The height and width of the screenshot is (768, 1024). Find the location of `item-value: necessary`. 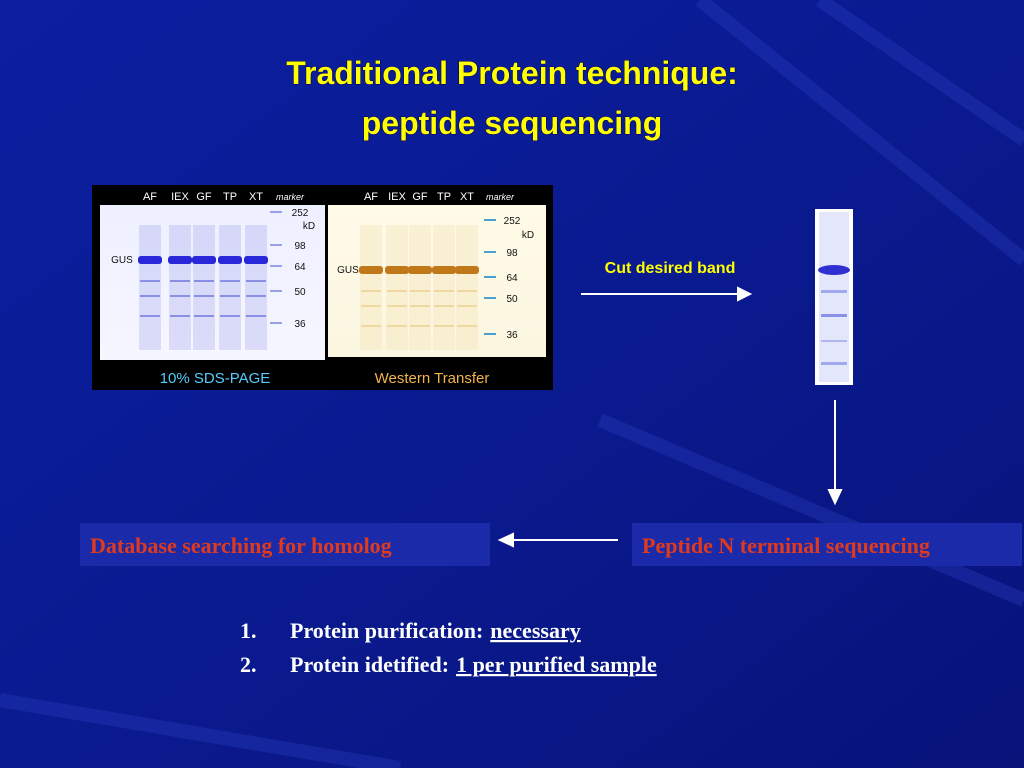

item-value: necessary is located at coordinates (535, 630).